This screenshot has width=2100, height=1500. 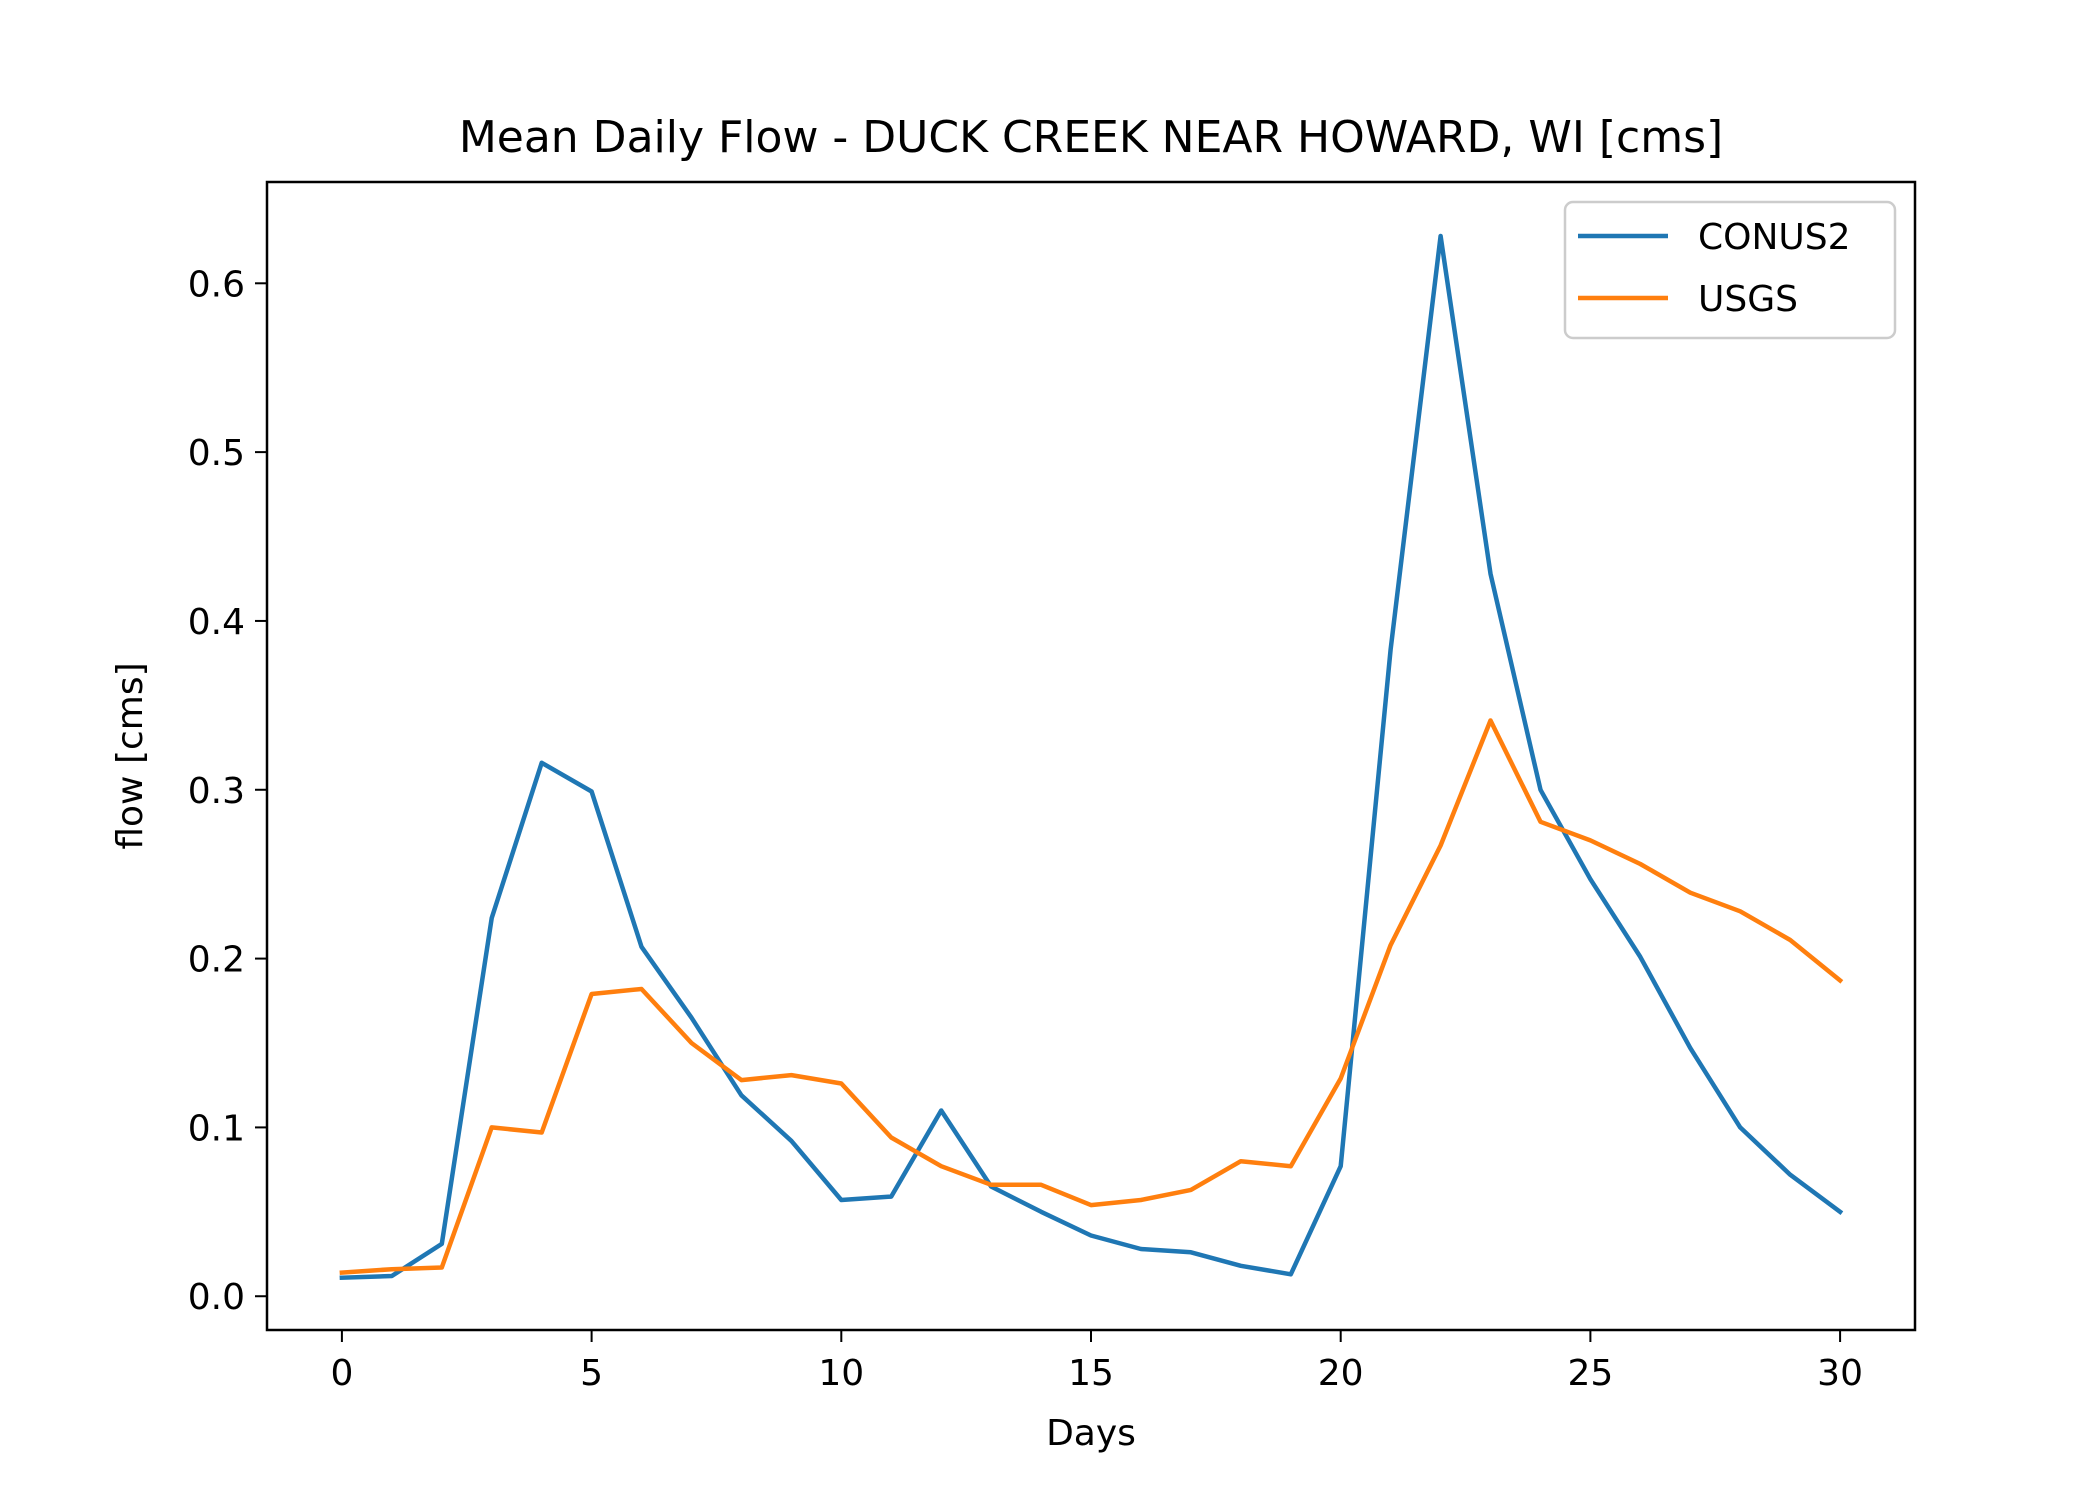 I want to click on x-axis-label: Days, so click(x=1091, y=1433).